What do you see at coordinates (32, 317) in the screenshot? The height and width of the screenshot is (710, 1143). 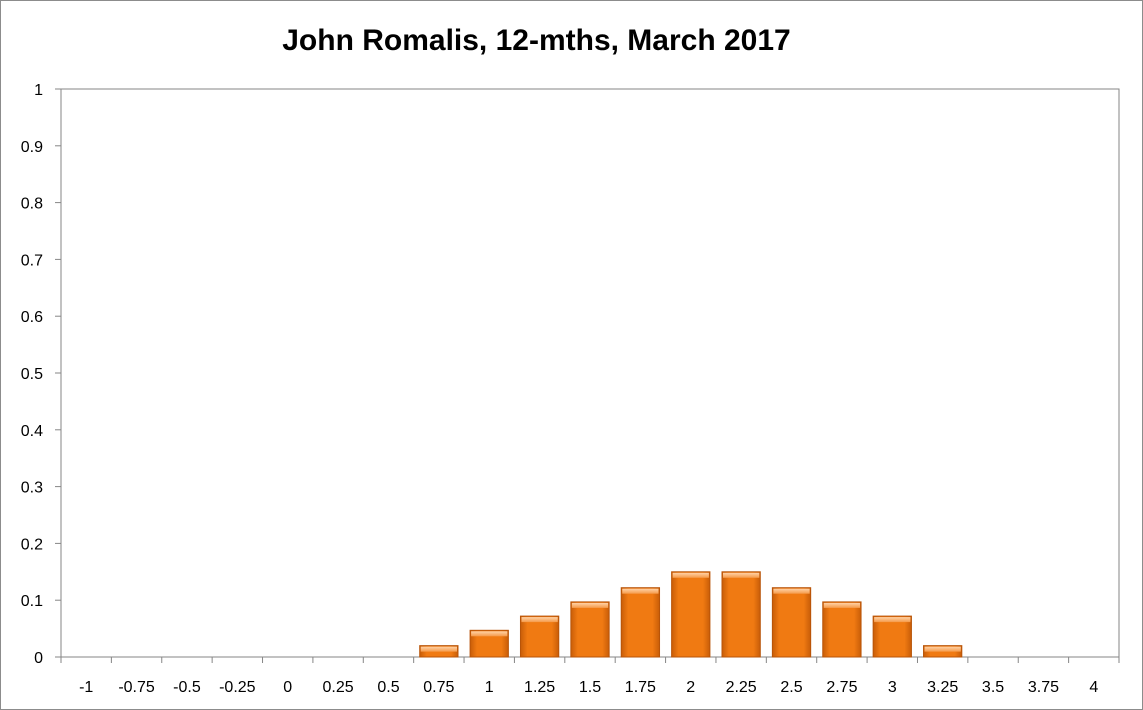 I see `y-tick-label: 0.6` at bounding box center [32, 317].